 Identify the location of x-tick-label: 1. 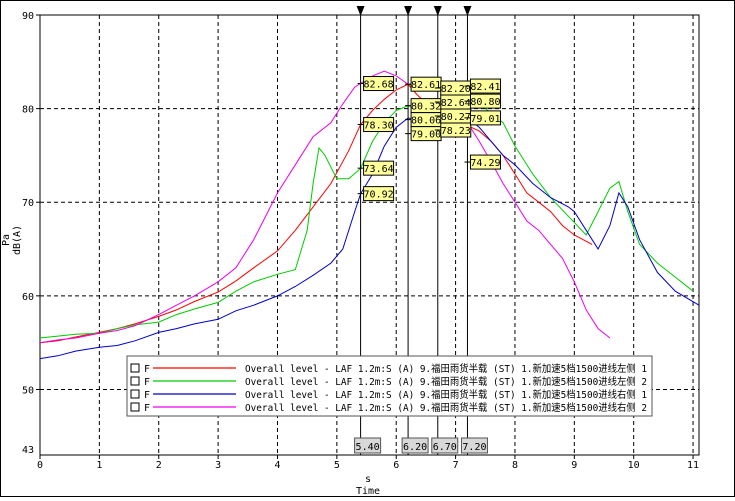
(99, 465).